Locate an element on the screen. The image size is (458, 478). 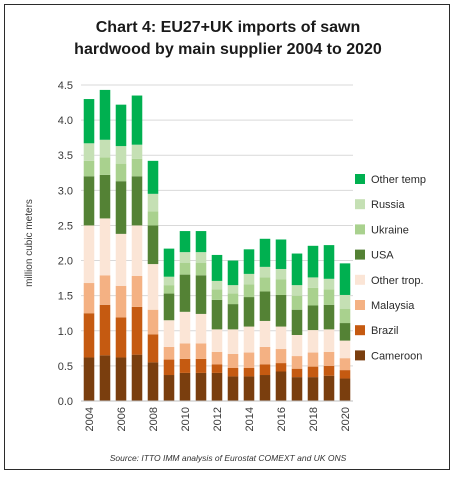
bar-segment-russia-2016 is located at coordinates (281, 274).